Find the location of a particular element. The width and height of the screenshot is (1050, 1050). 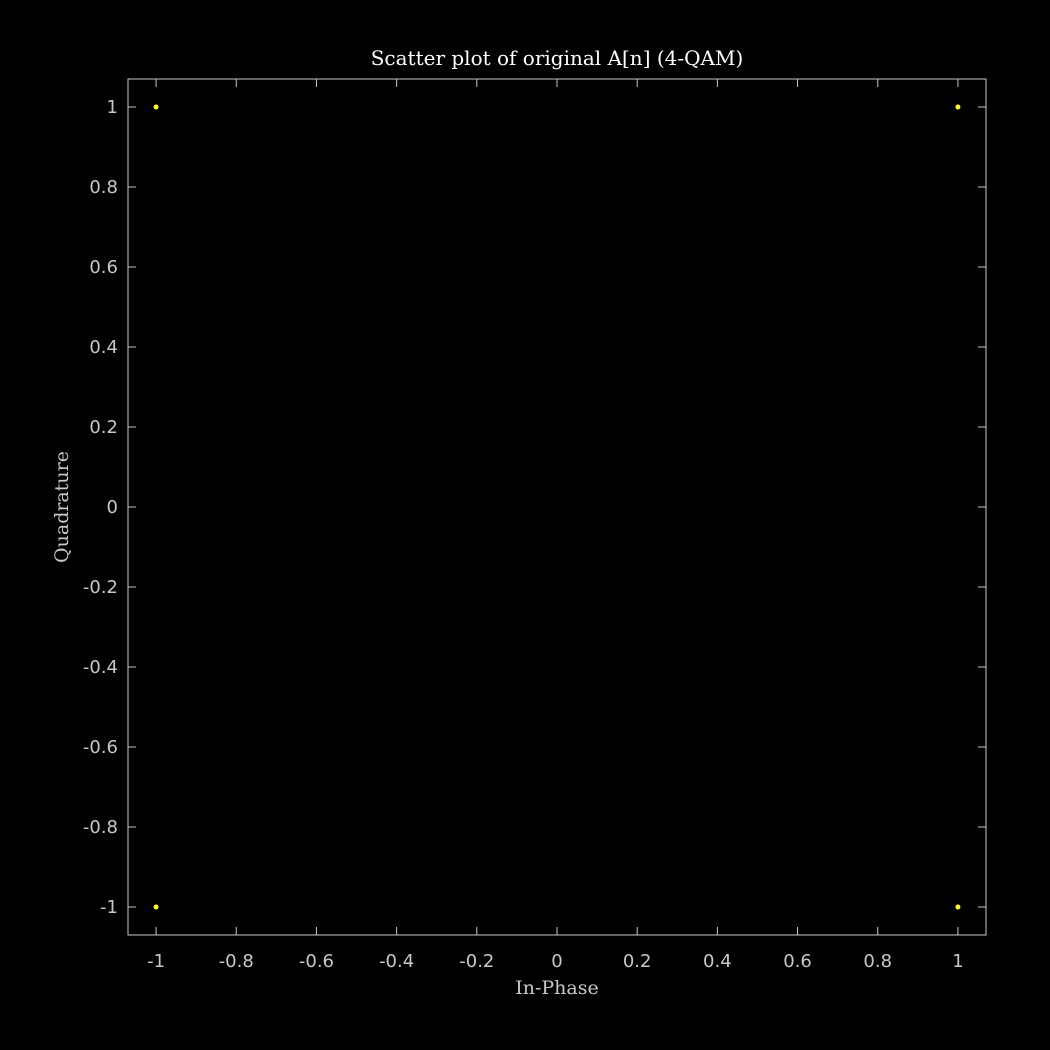

y-tick-label: 0.8 is located at coordinates (103, 187).